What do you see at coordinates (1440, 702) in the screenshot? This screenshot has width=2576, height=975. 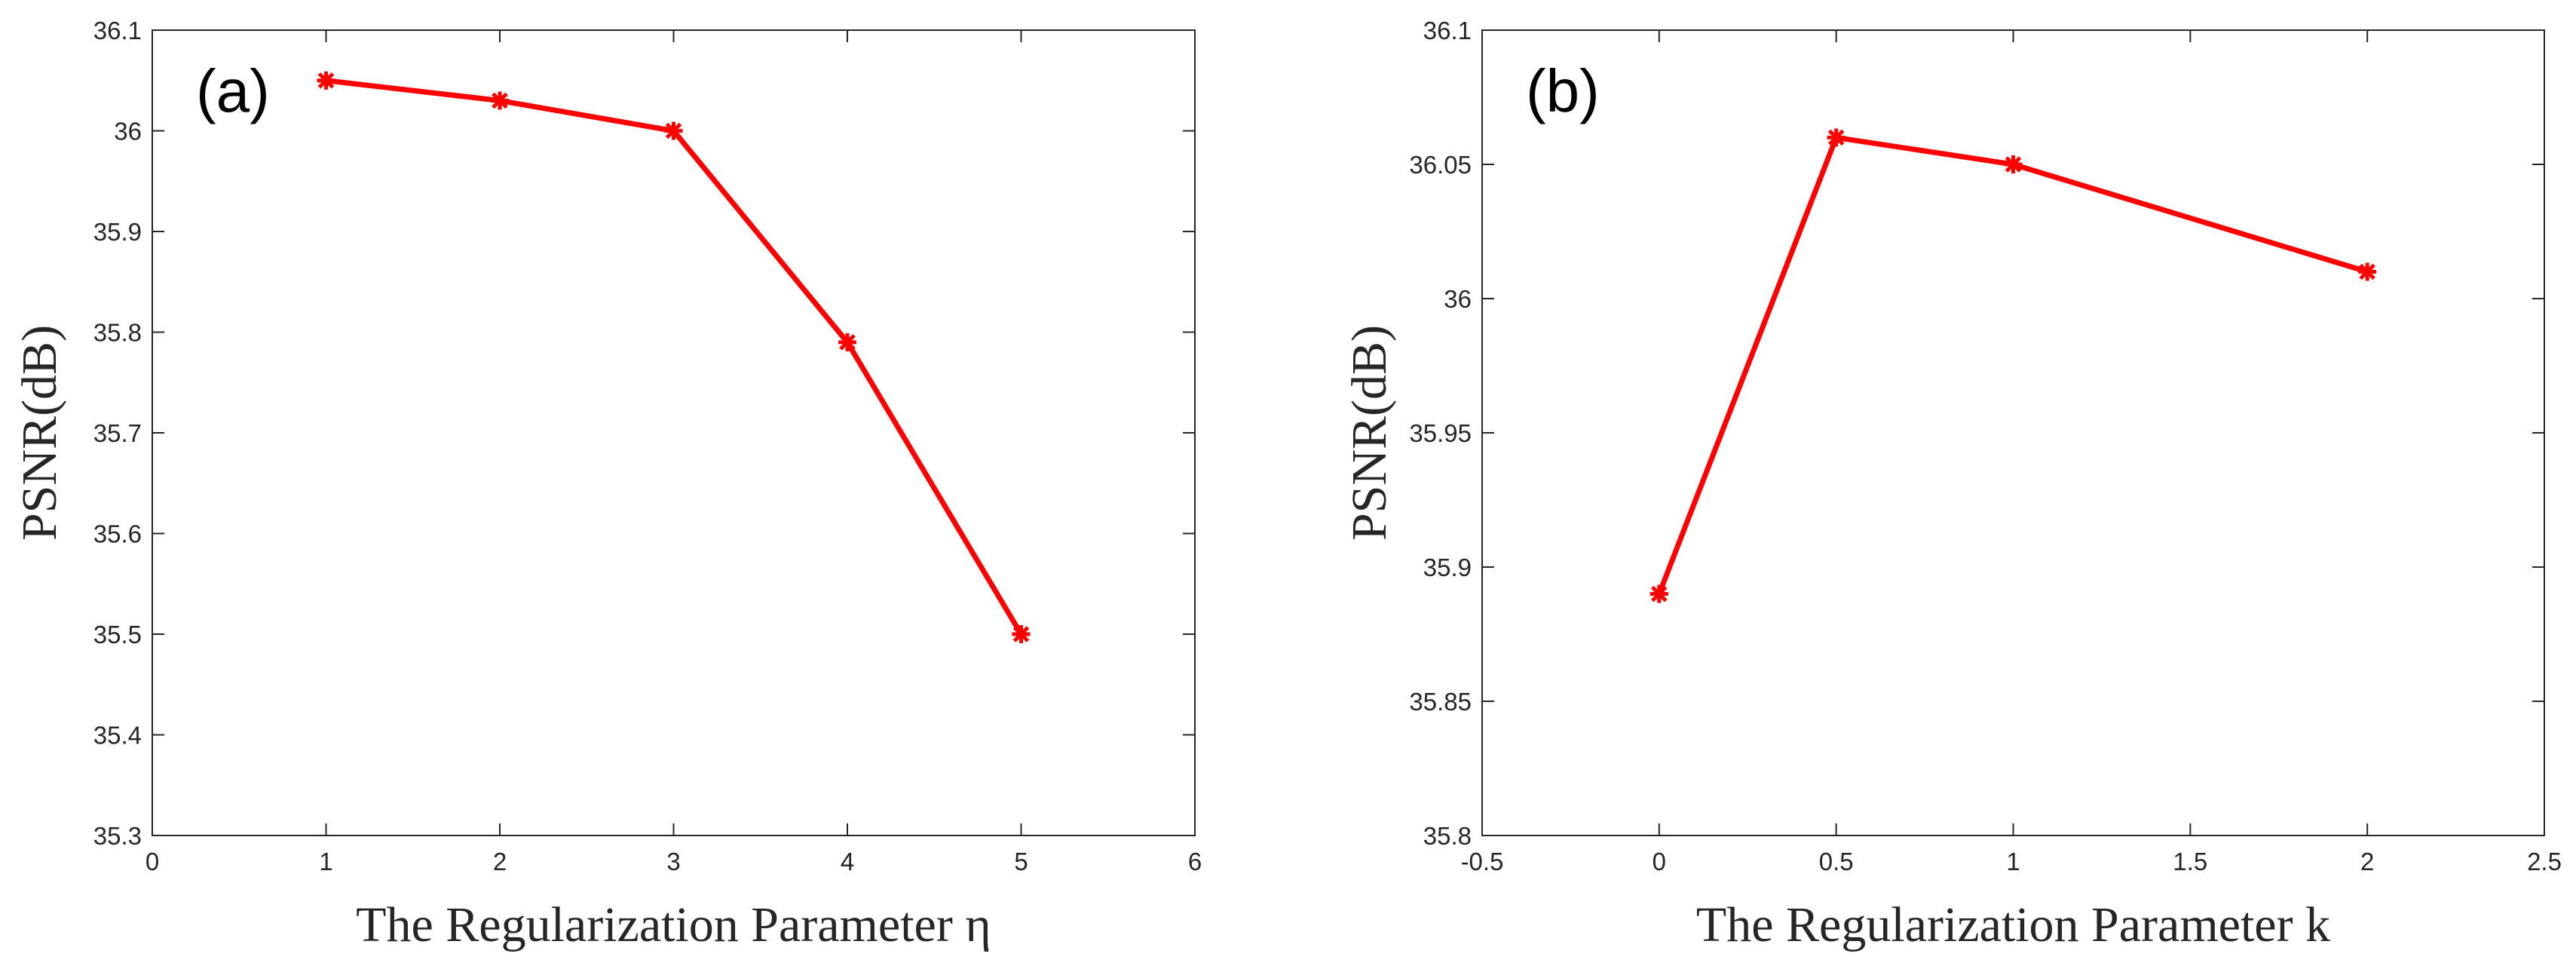 I see `y-tick-label: 35.85` at bounding box center [1440, 702].